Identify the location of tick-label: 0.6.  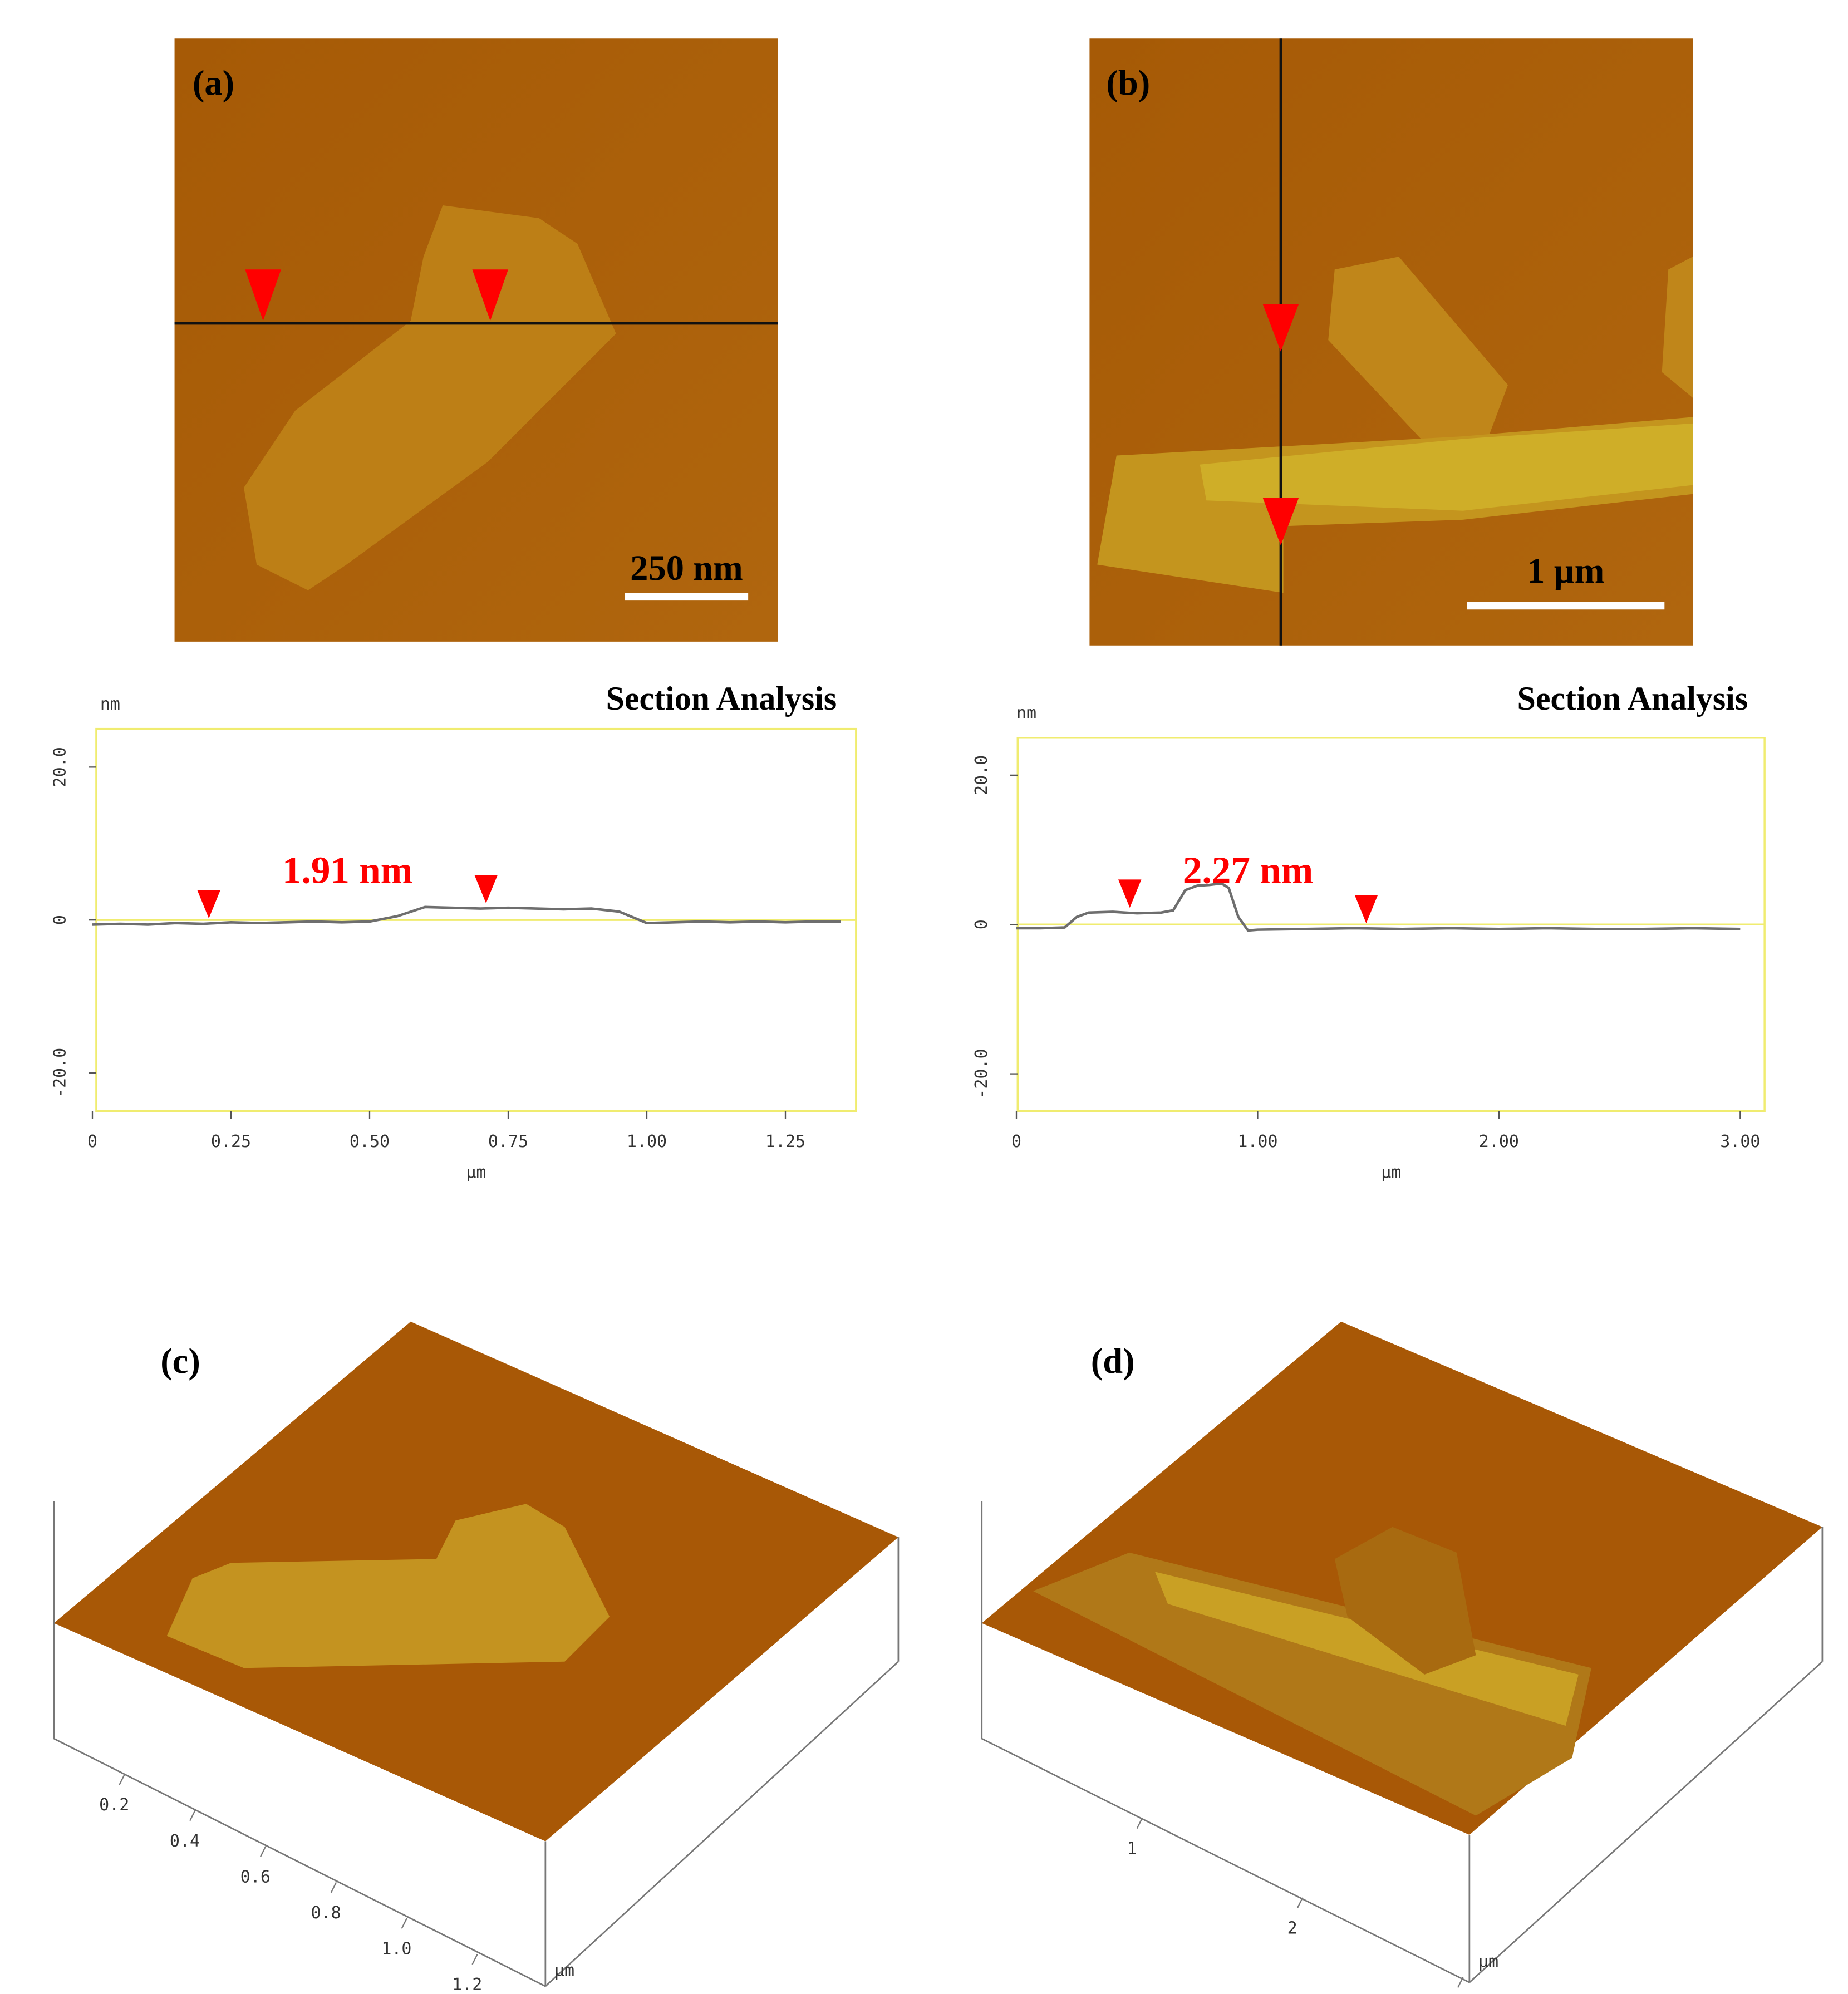
(255, 1877).